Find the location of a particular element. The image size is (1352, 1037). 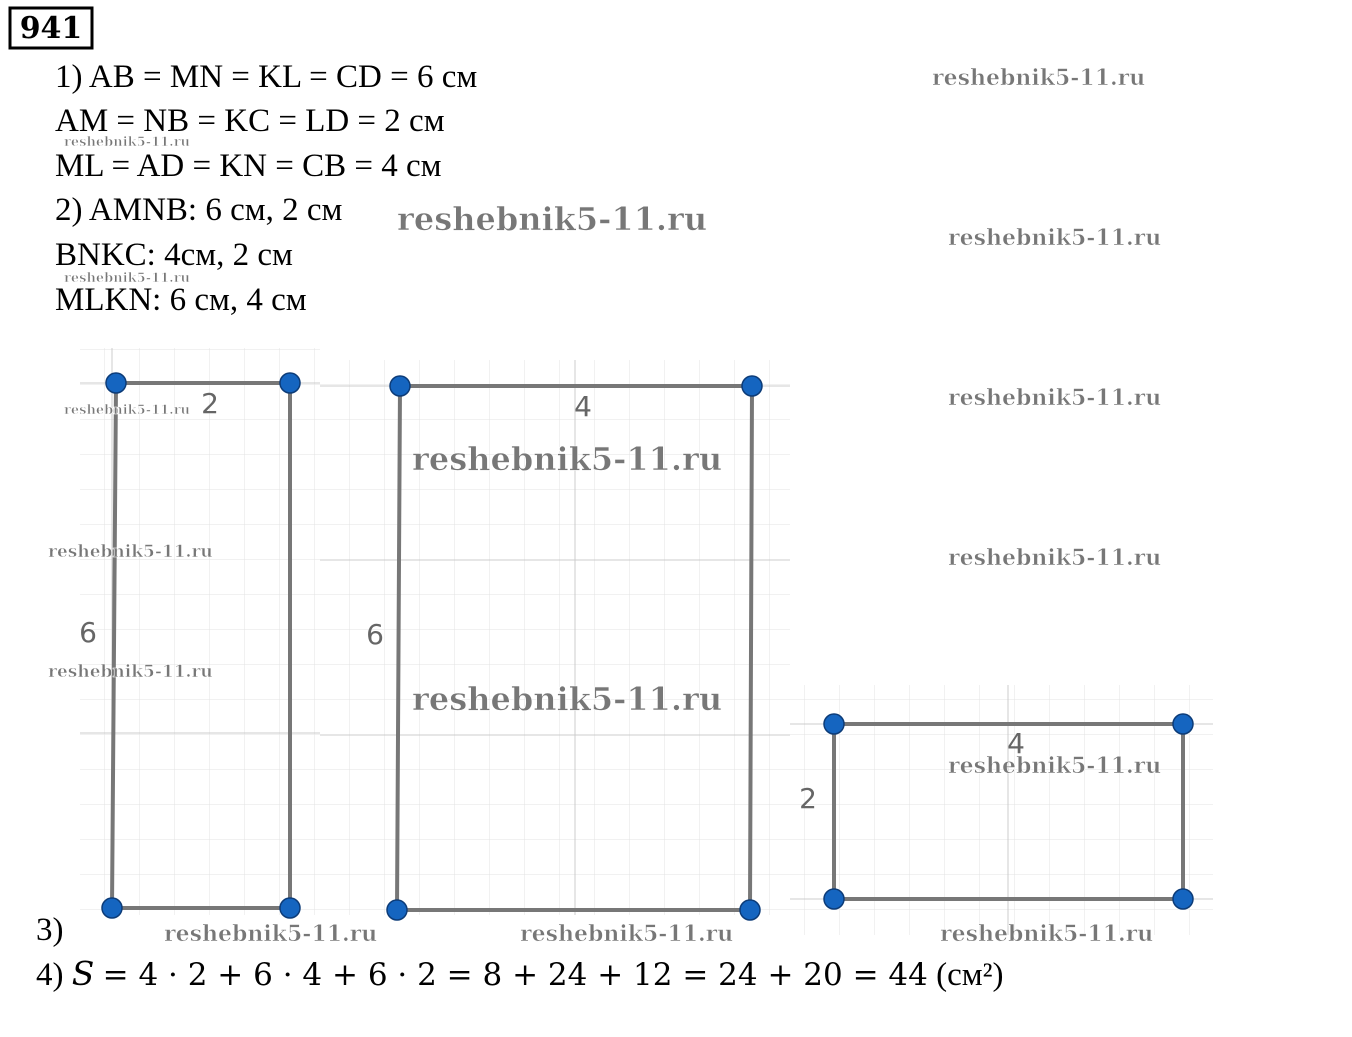

text-line: MLKN: 6 см, 4 см is located at coordinates (181, 300).